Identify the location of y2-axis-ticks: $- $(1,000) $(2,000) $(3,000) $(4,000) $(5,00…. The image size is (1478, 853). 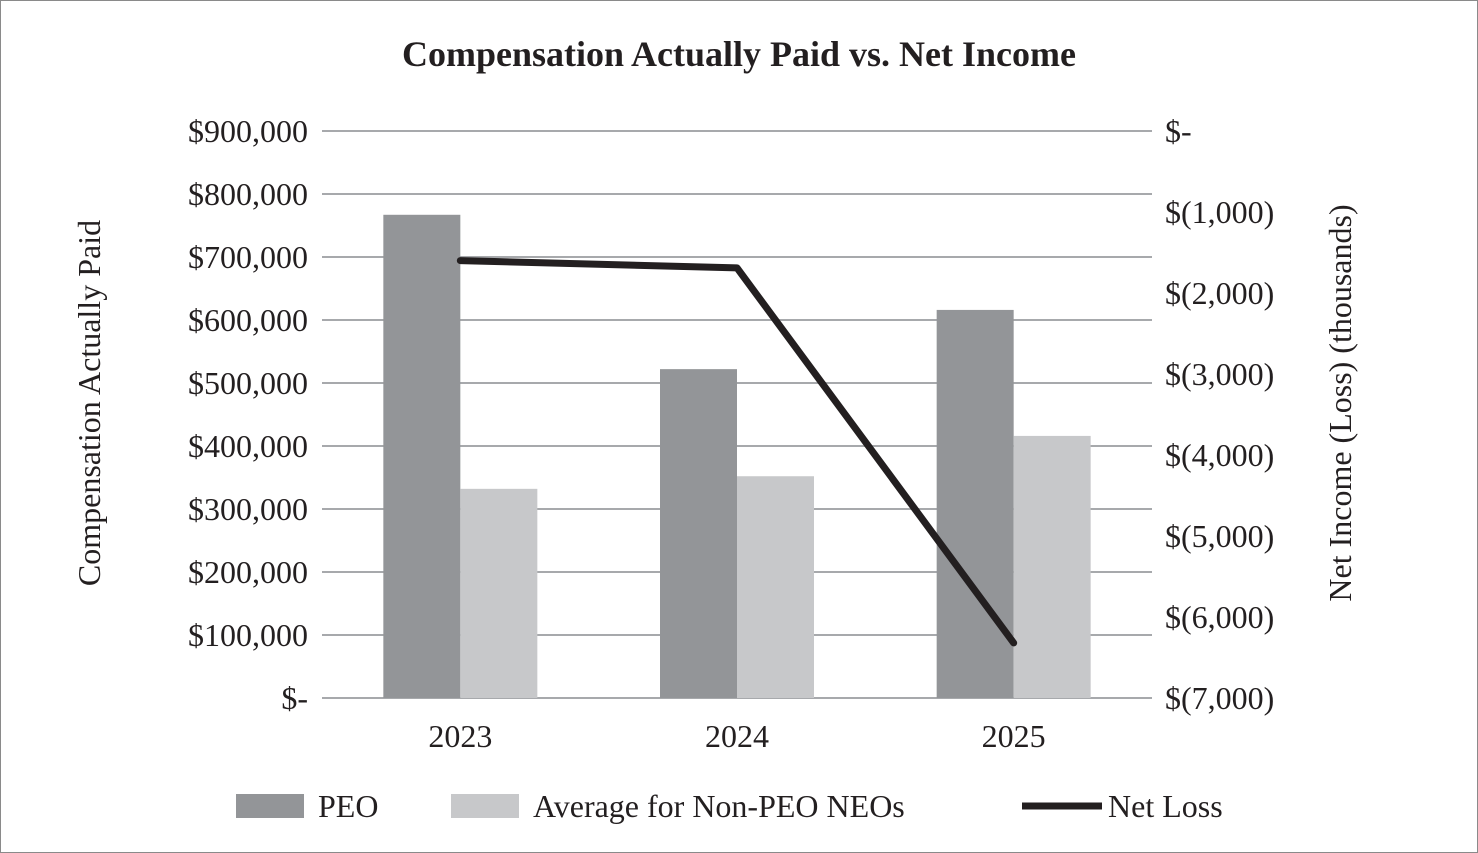
(1219, 414).